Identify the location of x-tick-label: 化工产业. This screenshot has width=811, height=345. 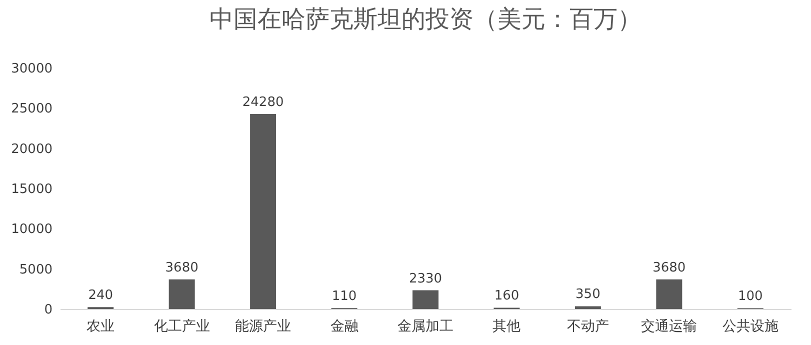
(182, 326).